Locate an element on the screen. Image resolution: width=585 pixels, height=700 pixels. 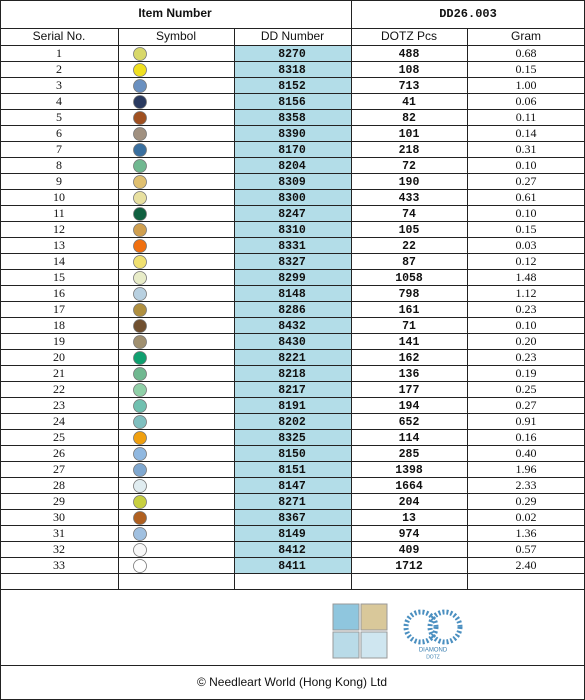
serial: 2 is located at coordinates (59, 69).